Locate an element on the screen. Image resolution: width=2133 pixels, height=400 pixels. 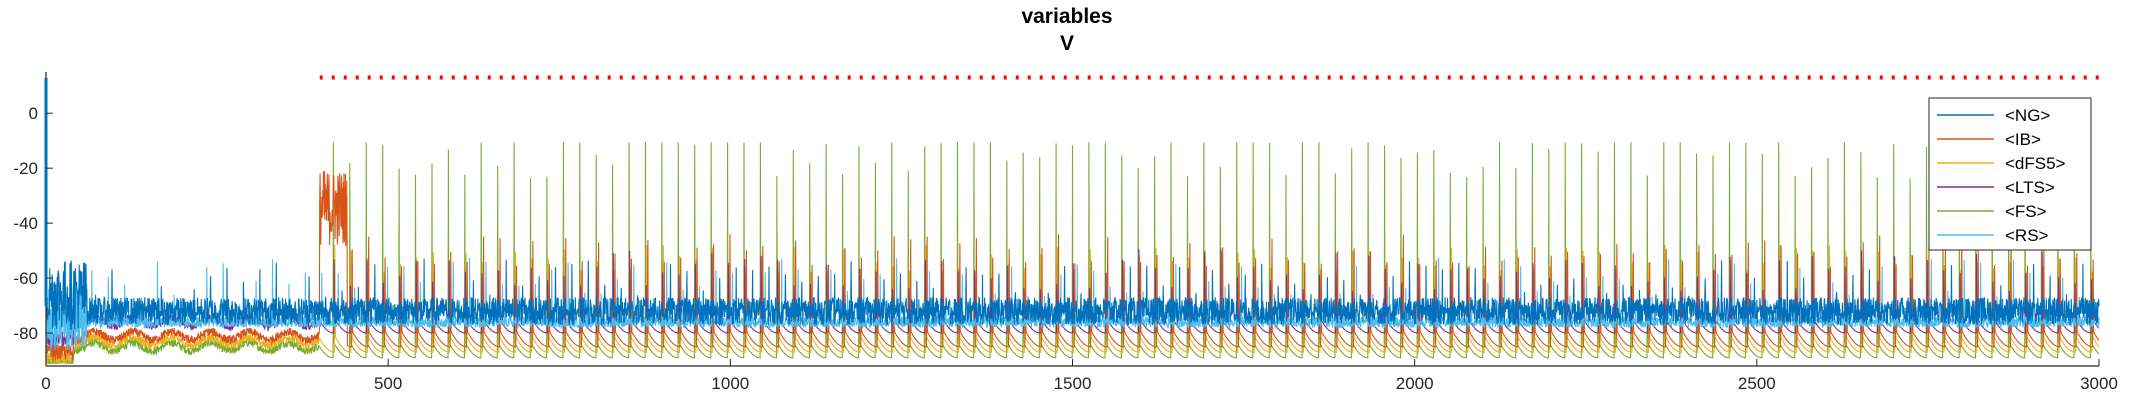
legend-box is located at coordinates (2010, 174).